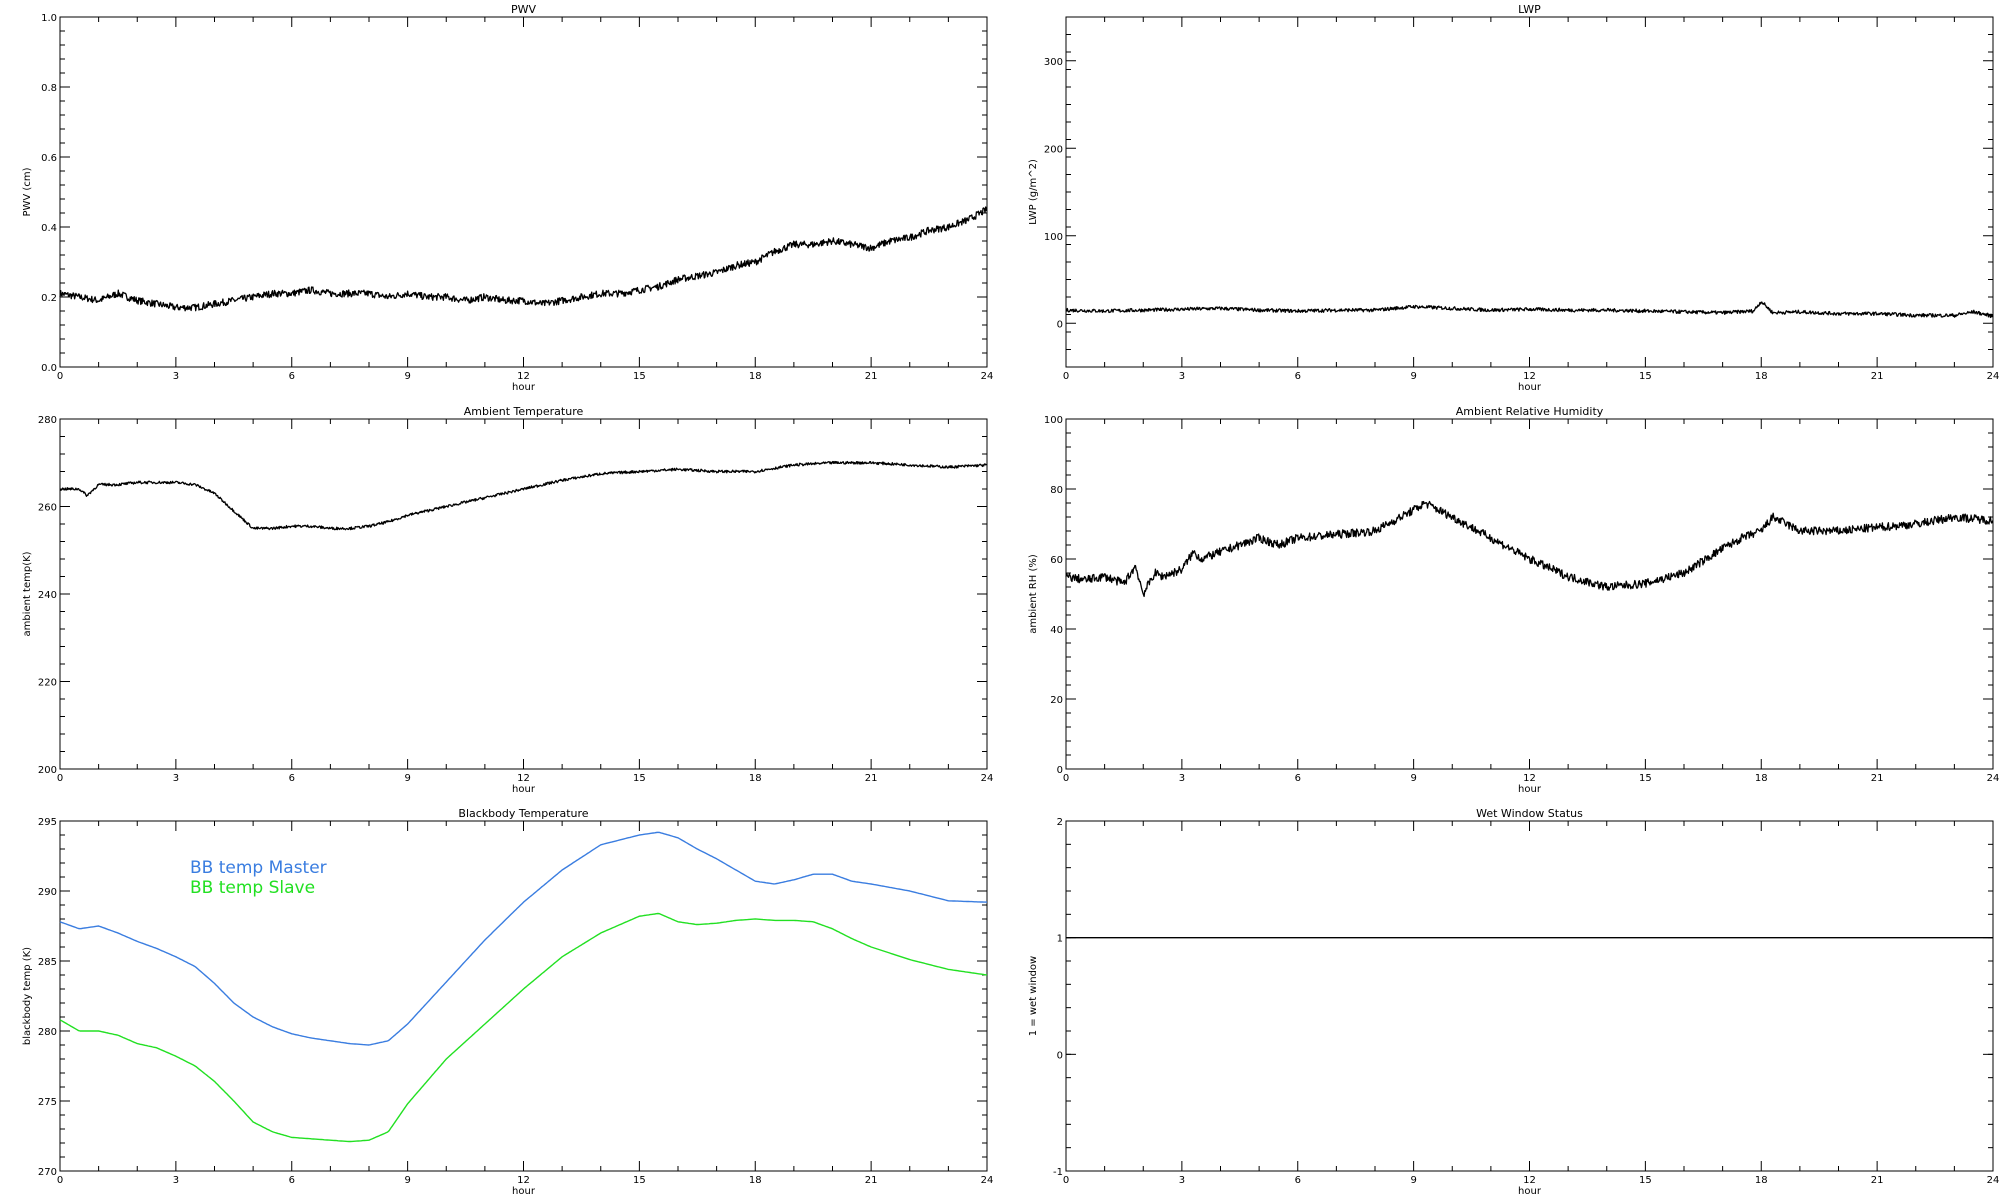 The height and width of the screenshot is (1200, 2000). What do you see at coordinates (524, 411) in the screenshot?
I see `chart-title: Ambient Temperature` at bounding box center [524, 411].